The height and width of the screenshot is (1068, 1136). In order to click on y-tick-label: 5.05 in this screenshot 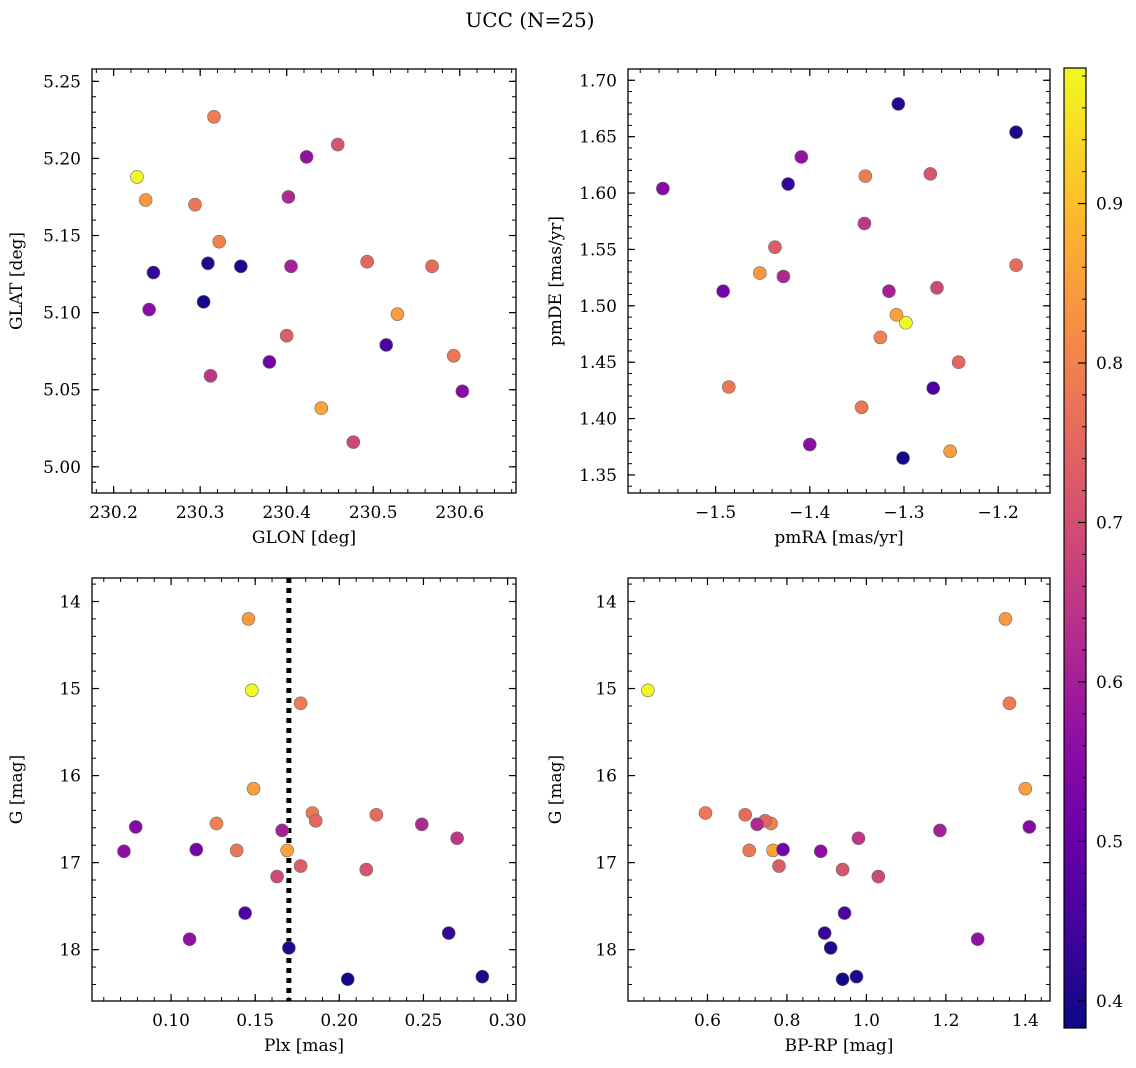, I will do `click(62, 391)`.